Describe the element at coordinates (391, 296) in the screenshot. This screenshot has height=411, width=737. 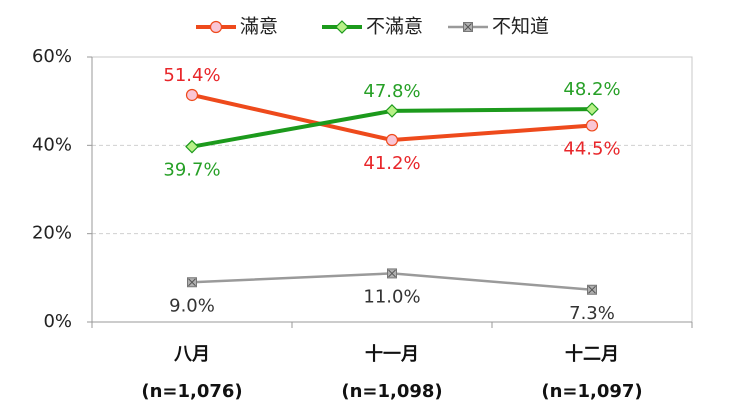
I see `data-label: 11.0%` at that location.